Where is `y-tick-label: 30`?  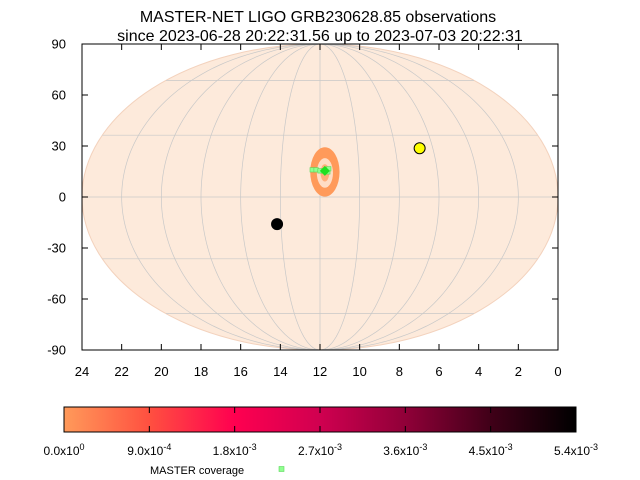 y-tick-label: 30 is located at coordinates (59, 146).